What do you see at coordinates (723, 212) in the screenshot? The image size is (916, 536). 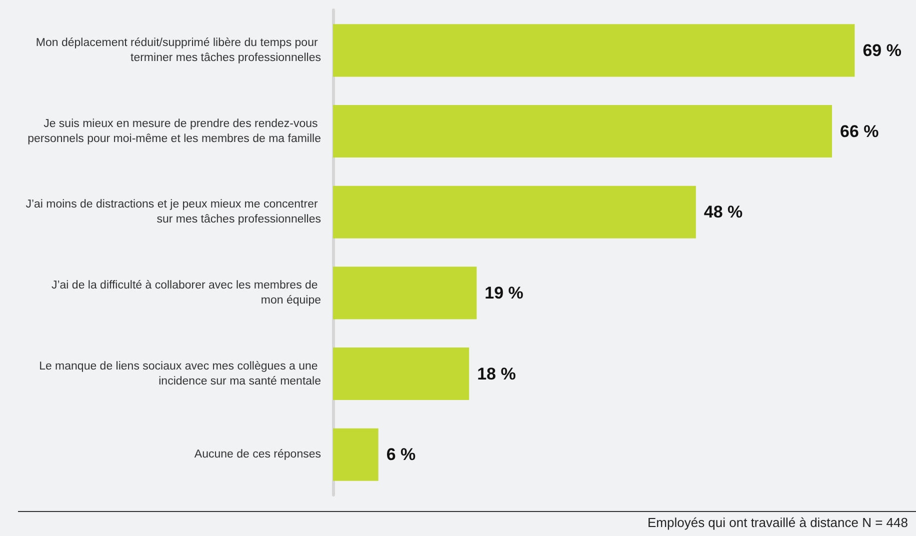 I see `data-label: 48 %` at bounding box center [723, 212].